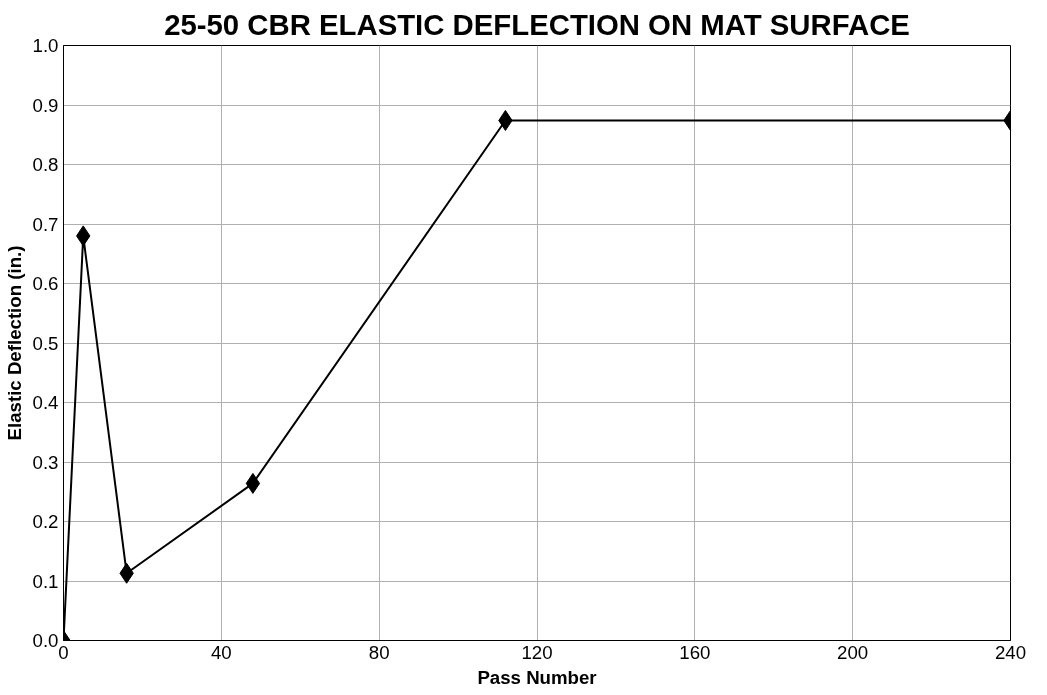  Describe the element at coordinates (45, 402) in the screenshot. I see `y-tick-label: 0.4` at that location.